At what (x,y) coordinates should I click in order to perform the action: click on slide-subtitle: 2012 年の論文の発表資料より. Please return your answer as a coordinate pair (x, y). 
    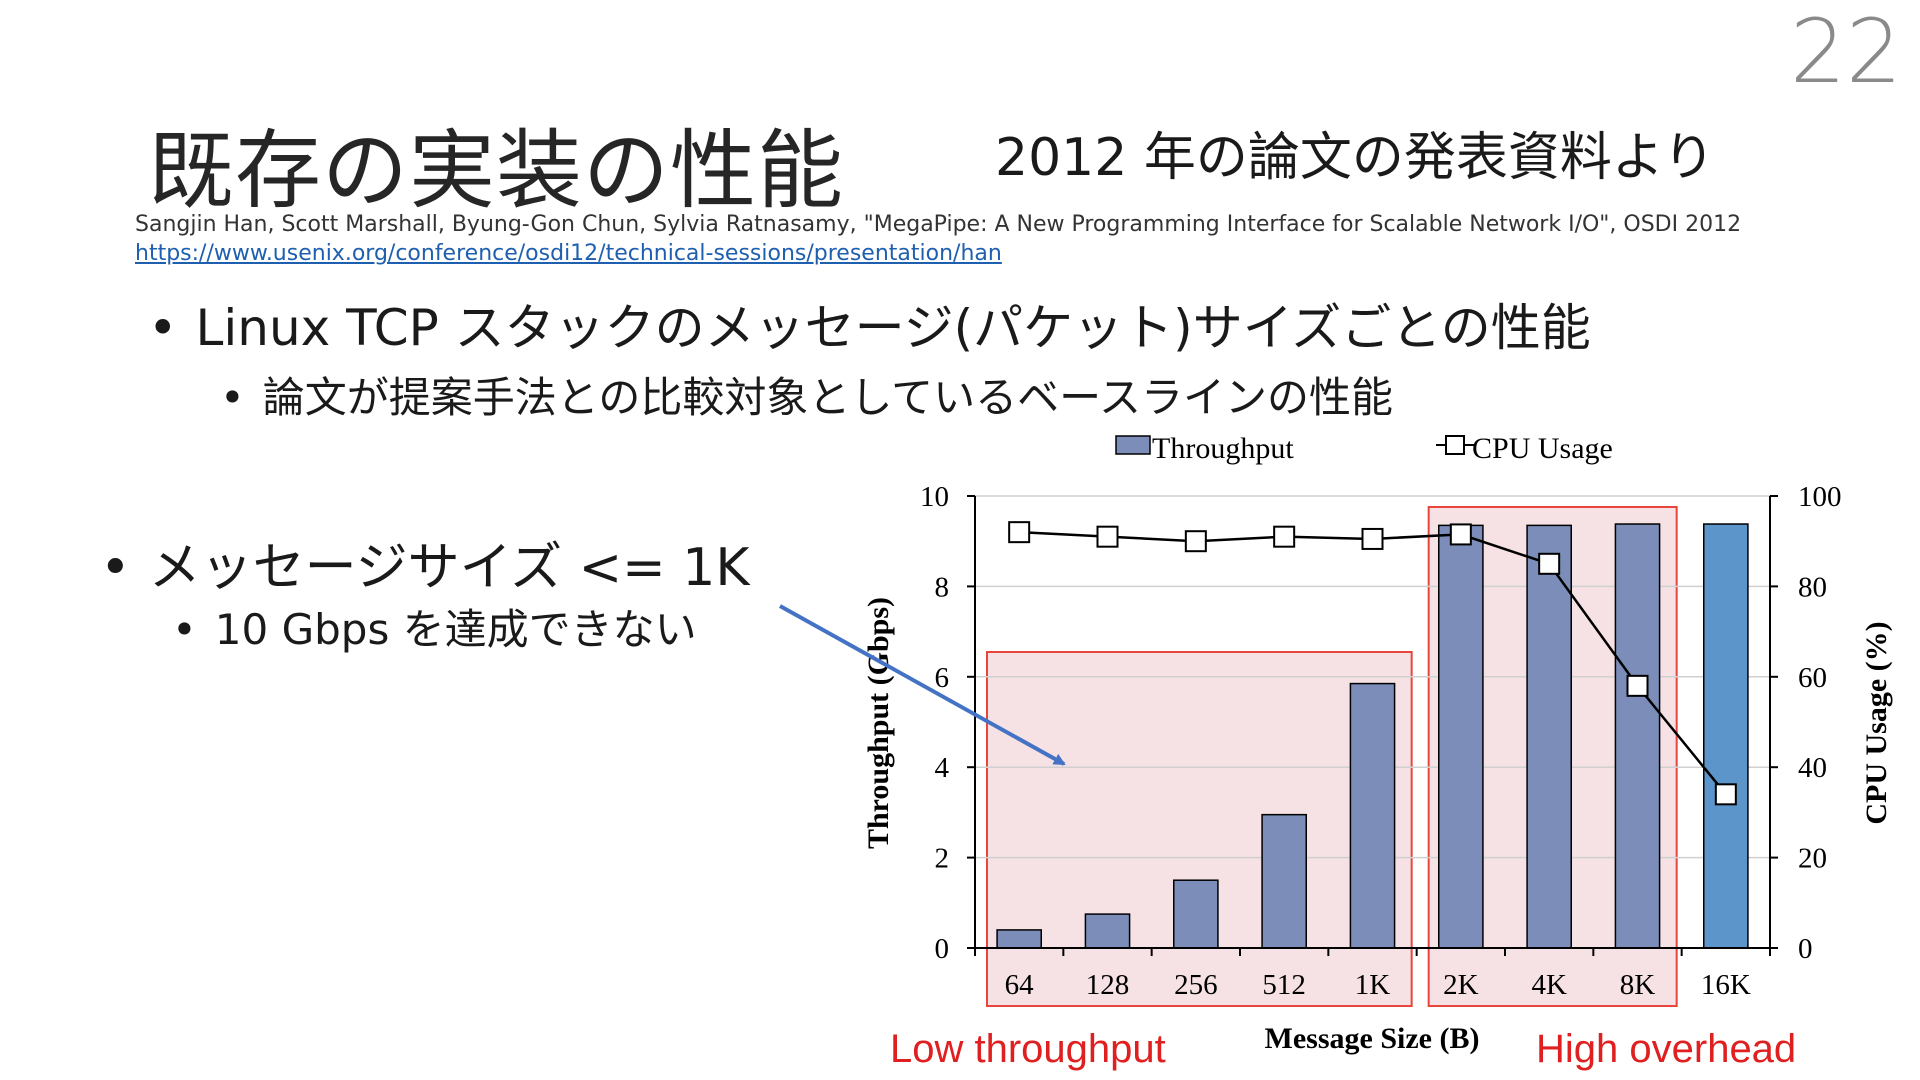
    Looking at the image, I should click on (1355, 158).